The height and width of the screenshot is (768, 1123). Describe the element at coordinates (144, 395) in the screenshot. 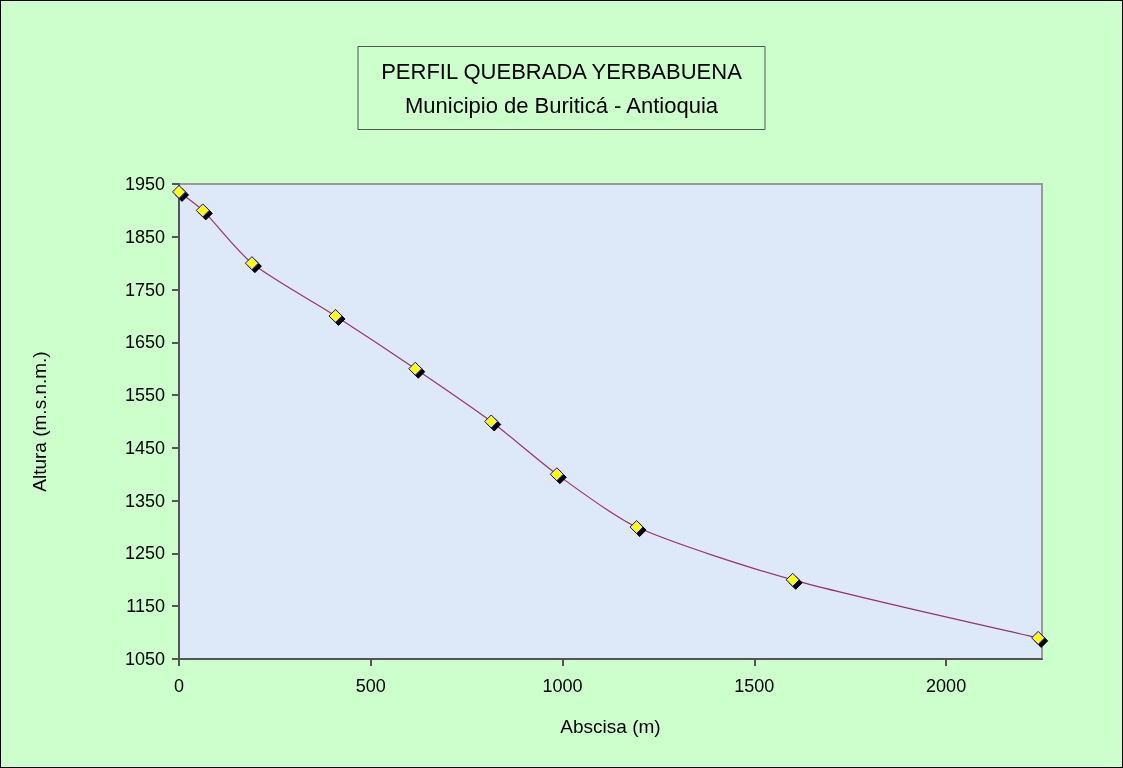

I see `y-tick-label: 1550` at that location.